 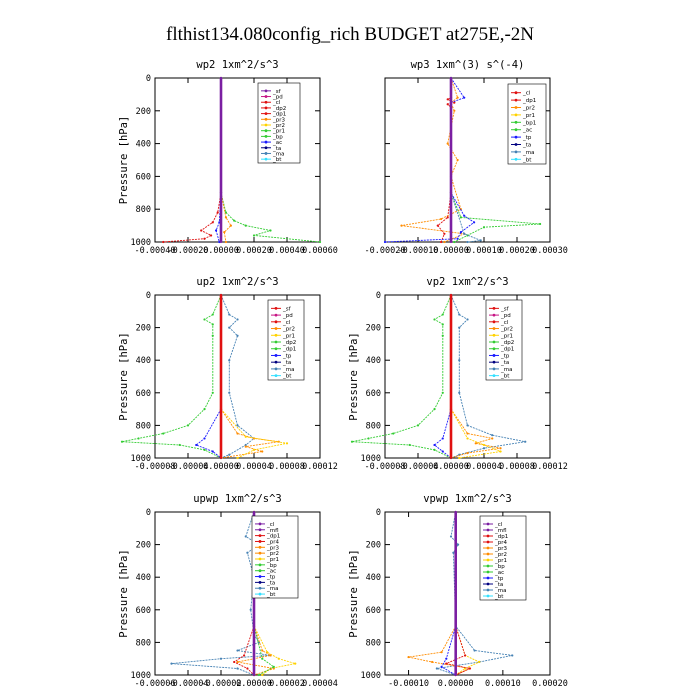 What do you see at coordinates (467, 282) in the screenshot?
I see `panel-title: vp2 1xm^2/s^3` at bounding box center [467, 282].